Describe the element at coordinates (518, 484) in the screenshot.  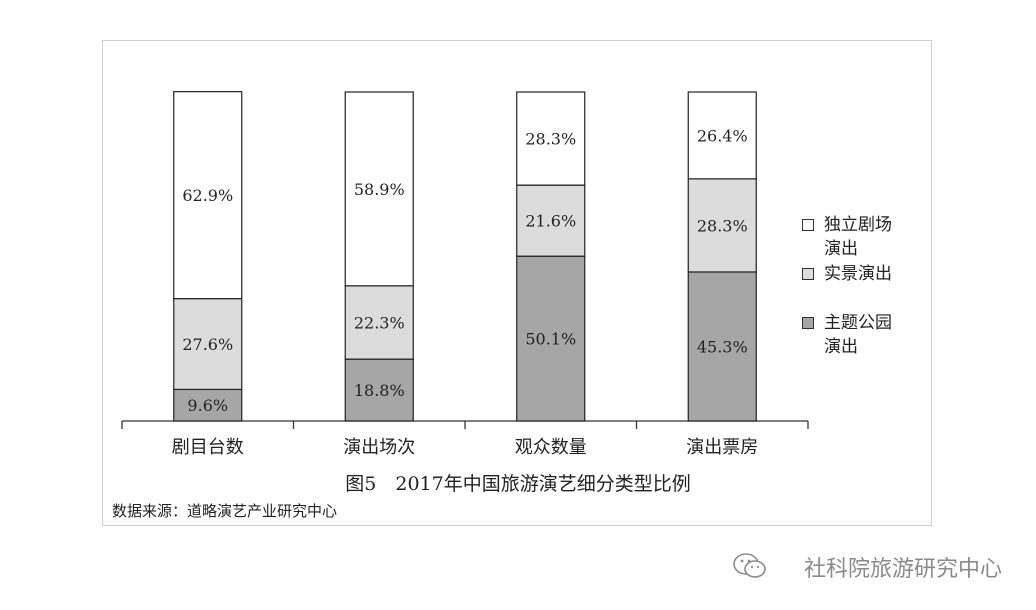
I see `figure-caption: 图5 2017年中国旅游演艺细分类型比例` at that location.